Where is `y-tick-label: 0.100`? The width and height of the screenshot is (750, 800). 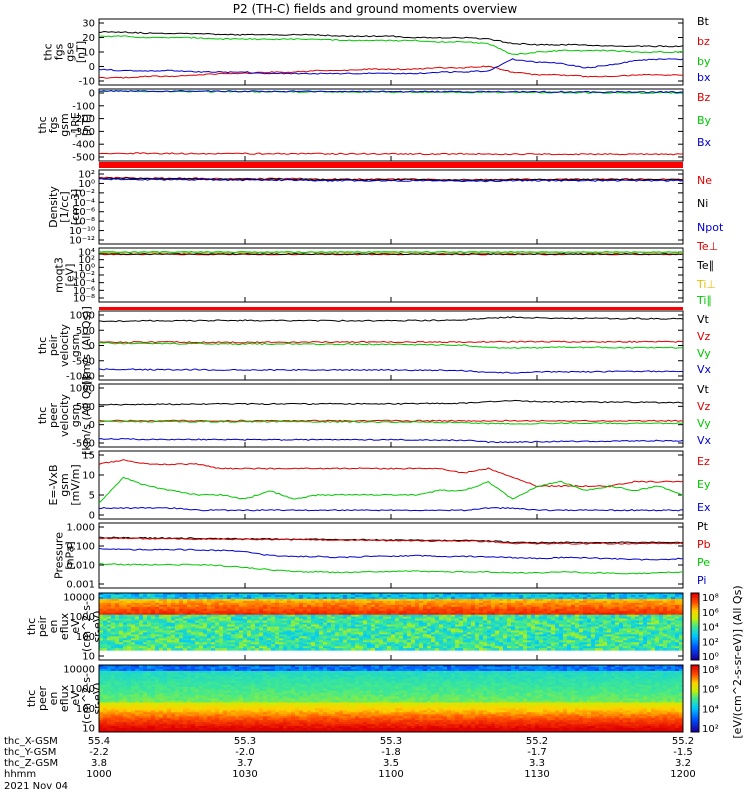
y-tick-label: 0.100 is located at coordinates (80, 547).